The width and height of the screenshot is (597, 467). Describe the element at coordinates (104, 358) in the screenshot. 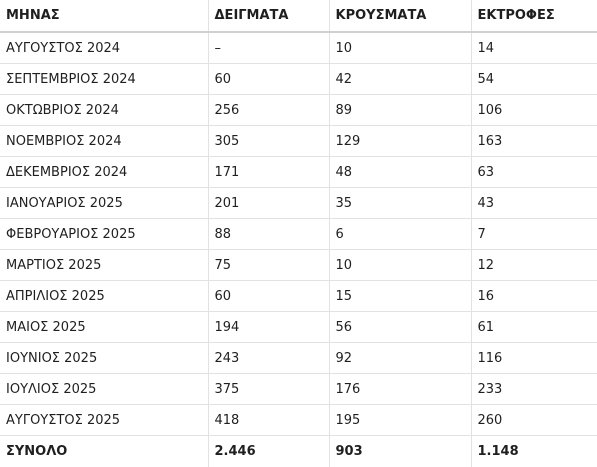

I see `cell-month: ΙΟΥΝΙΟΣ 2025` at that location.